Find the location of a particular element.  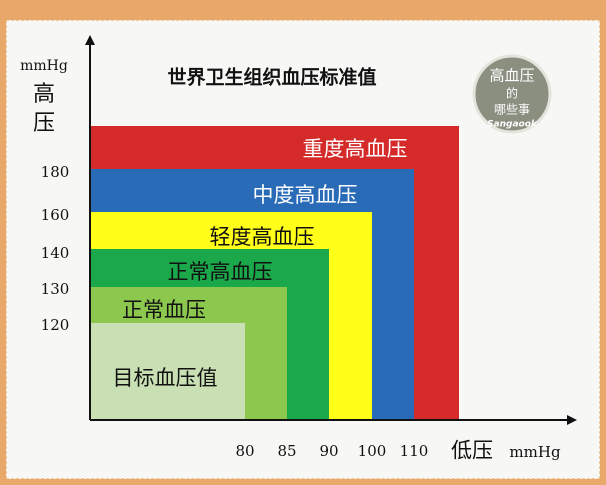

frame-right-border is located at coordinates (603, 242).